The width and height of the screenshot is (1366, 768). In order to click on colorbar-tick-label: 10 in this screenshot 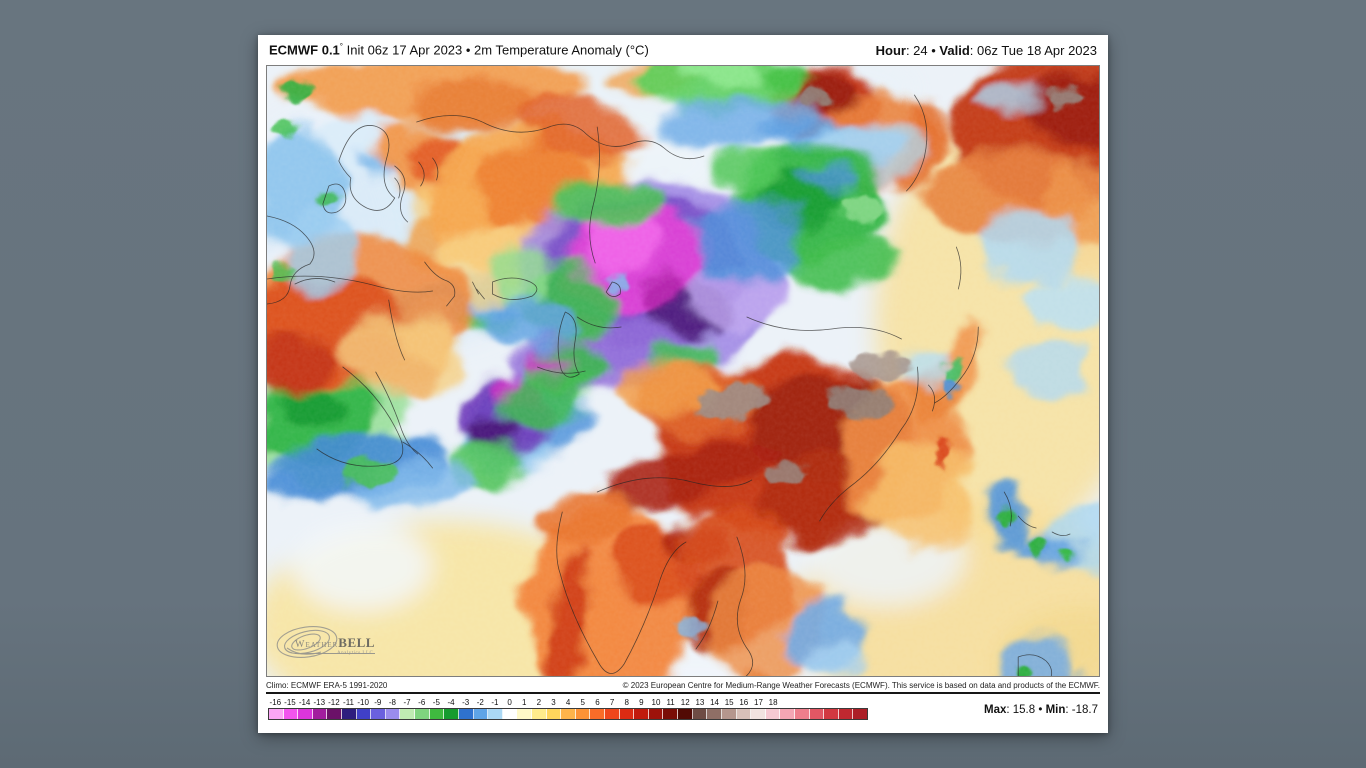, I will do `click(656, 702)`.